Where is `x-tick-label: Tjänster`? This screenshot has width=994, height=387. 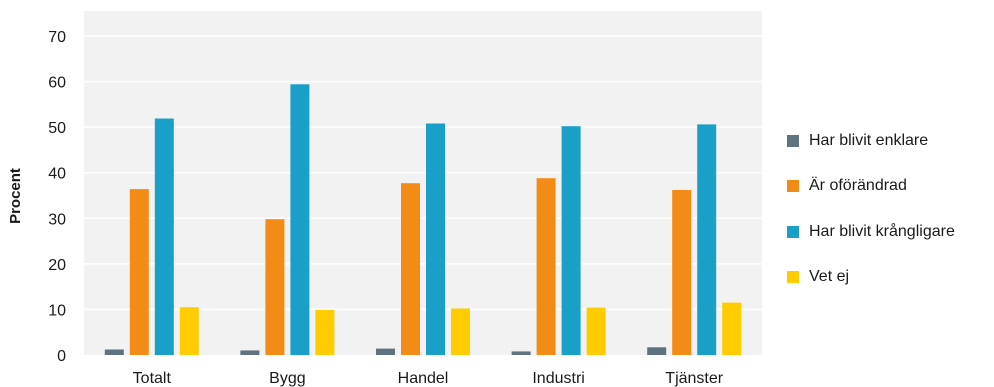
x-tick-label: Tjänster is located at coordinates (694, 378).